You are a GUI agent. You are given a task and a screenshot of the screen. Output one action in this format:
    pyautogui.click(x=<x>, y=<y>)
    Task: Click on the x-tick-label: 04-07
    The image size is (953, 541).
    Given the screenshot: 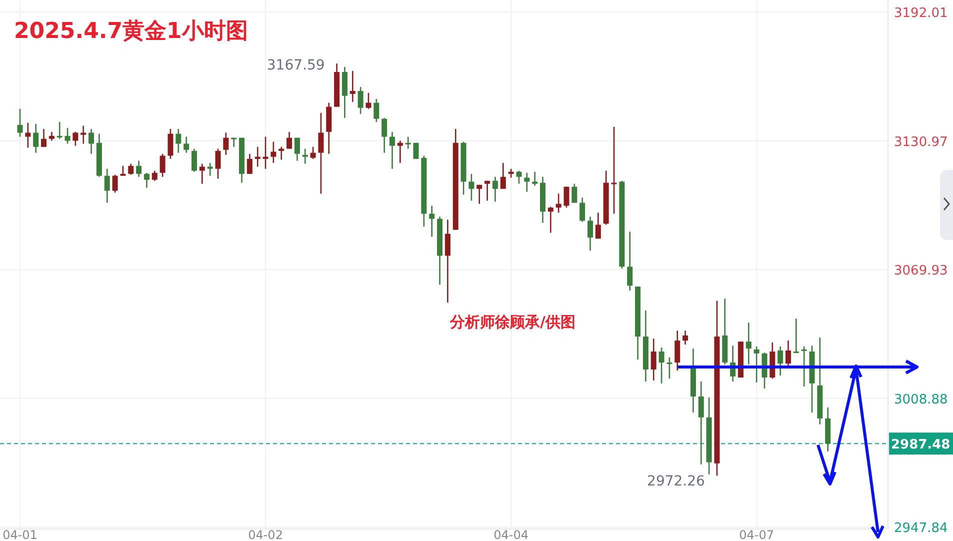 What is the action you would take?
    pyautogui.click(x=756, y=534)
    